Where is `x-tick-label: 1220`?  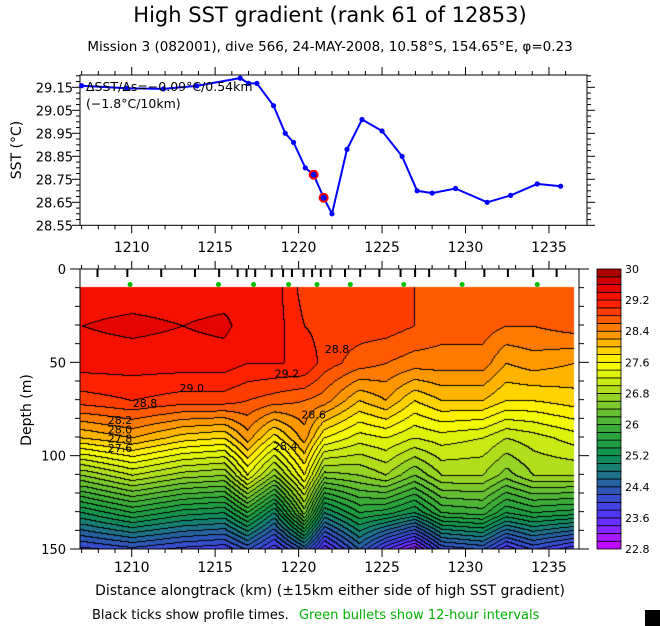 x-tick-label: 1220 is located at coordinates (299, 568).